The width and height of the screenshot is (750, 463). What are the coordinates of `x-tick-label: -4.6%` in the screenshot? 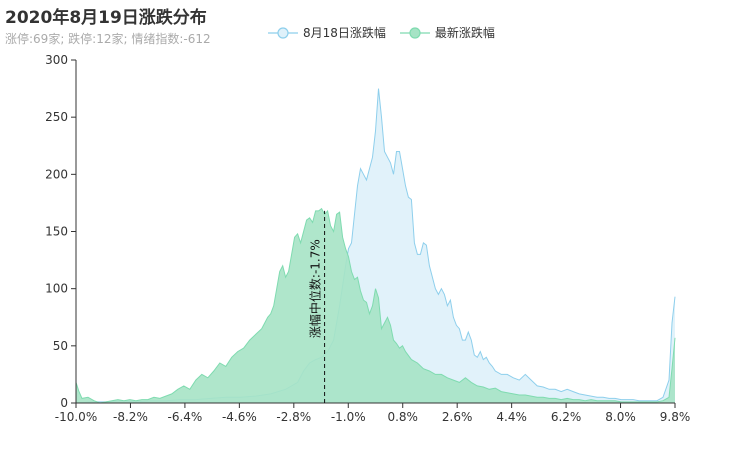 It's located at (239, 417).